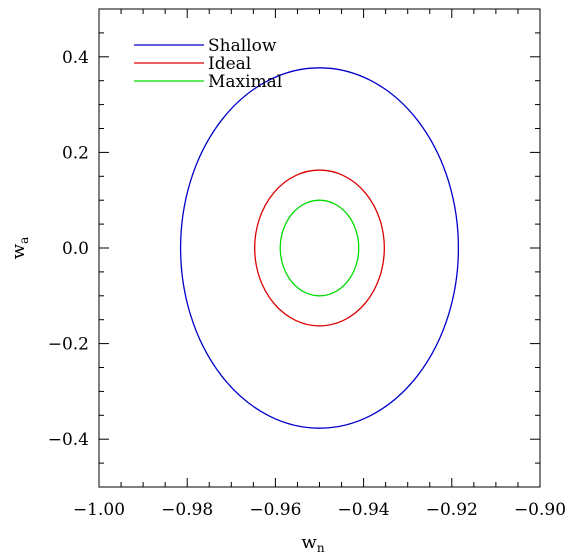  Describe the element at coordinates (68, 345) in the screenshot. I see `y-tick-label: −0.2` at that location.